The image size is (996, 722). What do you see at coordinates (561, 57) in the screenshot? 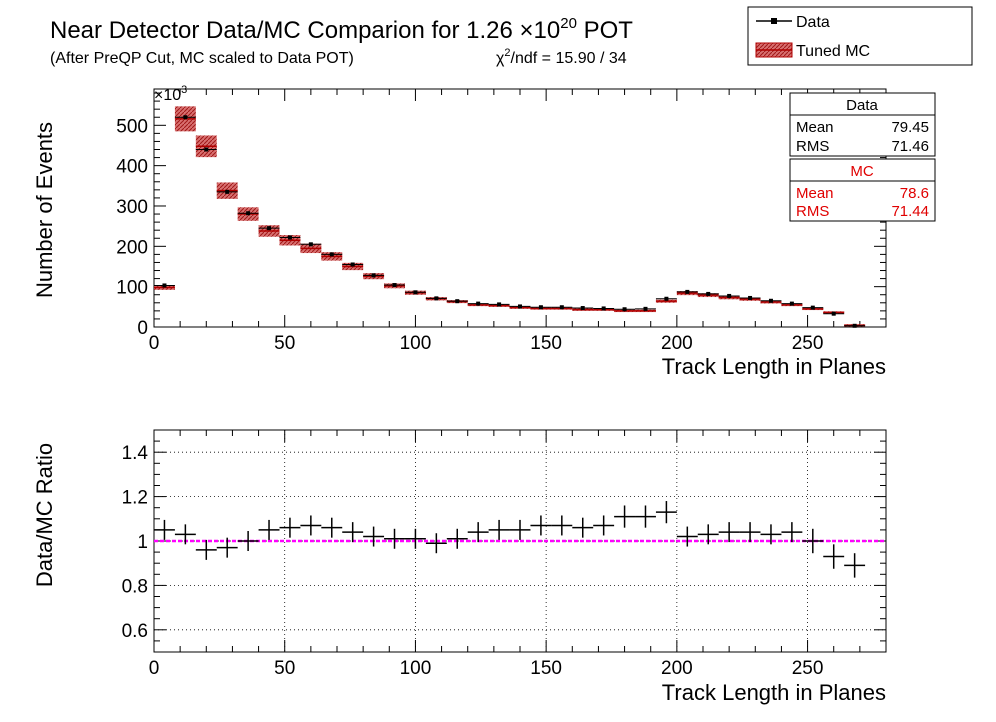
I see `chi2-label: χ2/ndf = 15.90 / 34` at bounding box center [561, 57].